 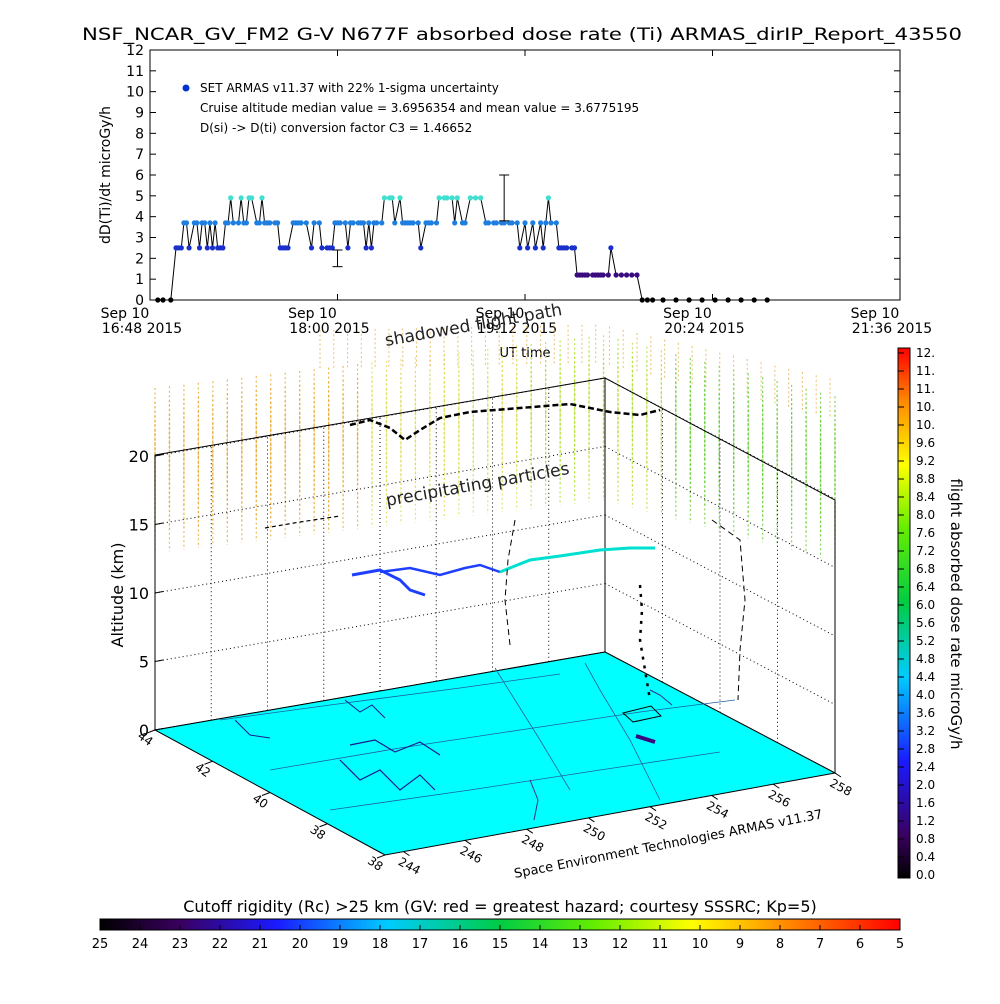 What do you see at coordinates (139, 197) in the screenshot?
I see `y-tick-label: 5` at bounding box center [139, 197].